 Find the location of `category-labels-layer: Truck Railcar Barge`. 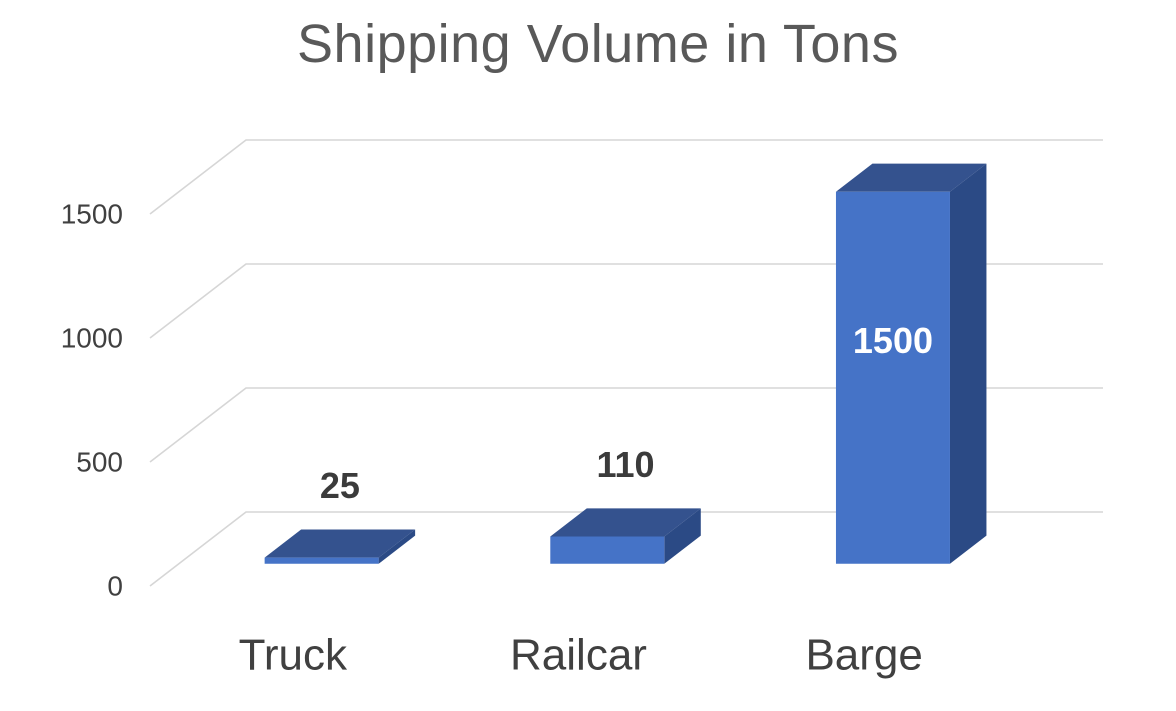

category-labels-layer: Truck Railcar Barge is located at coordinates (581, 655).